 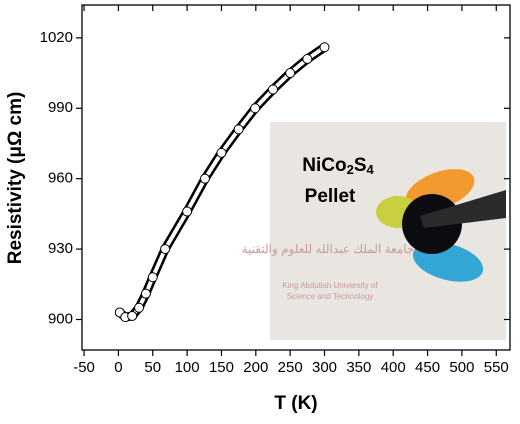 What do you see at coordinates (330, 296) in the screenshot?
I see `logo-english: Science and Technology` at bounding box center [330, 296].